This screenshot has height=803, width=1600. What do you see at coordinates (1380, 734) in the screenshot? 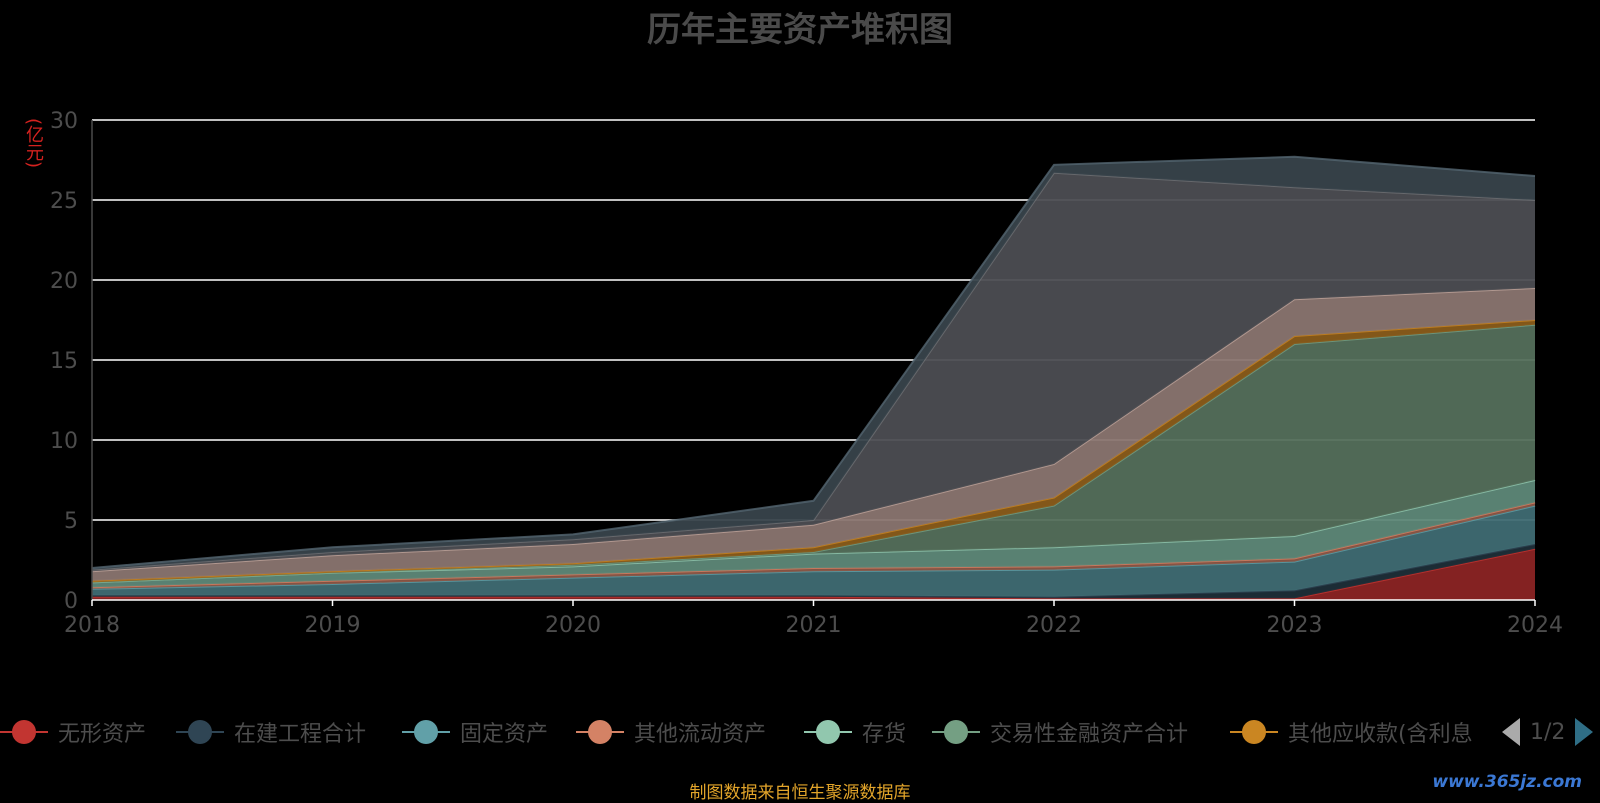
I see `legend-label: 其他应收款(含利息` at bounding box center [1380, 734].